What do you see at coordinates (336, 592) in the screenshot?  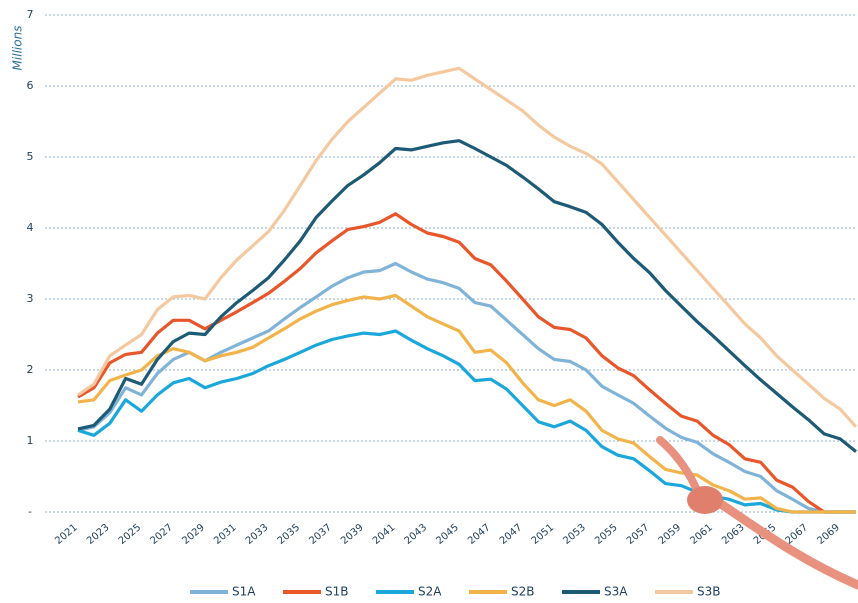 I see `legend-label: S1B` at bounding box center [336, 592].